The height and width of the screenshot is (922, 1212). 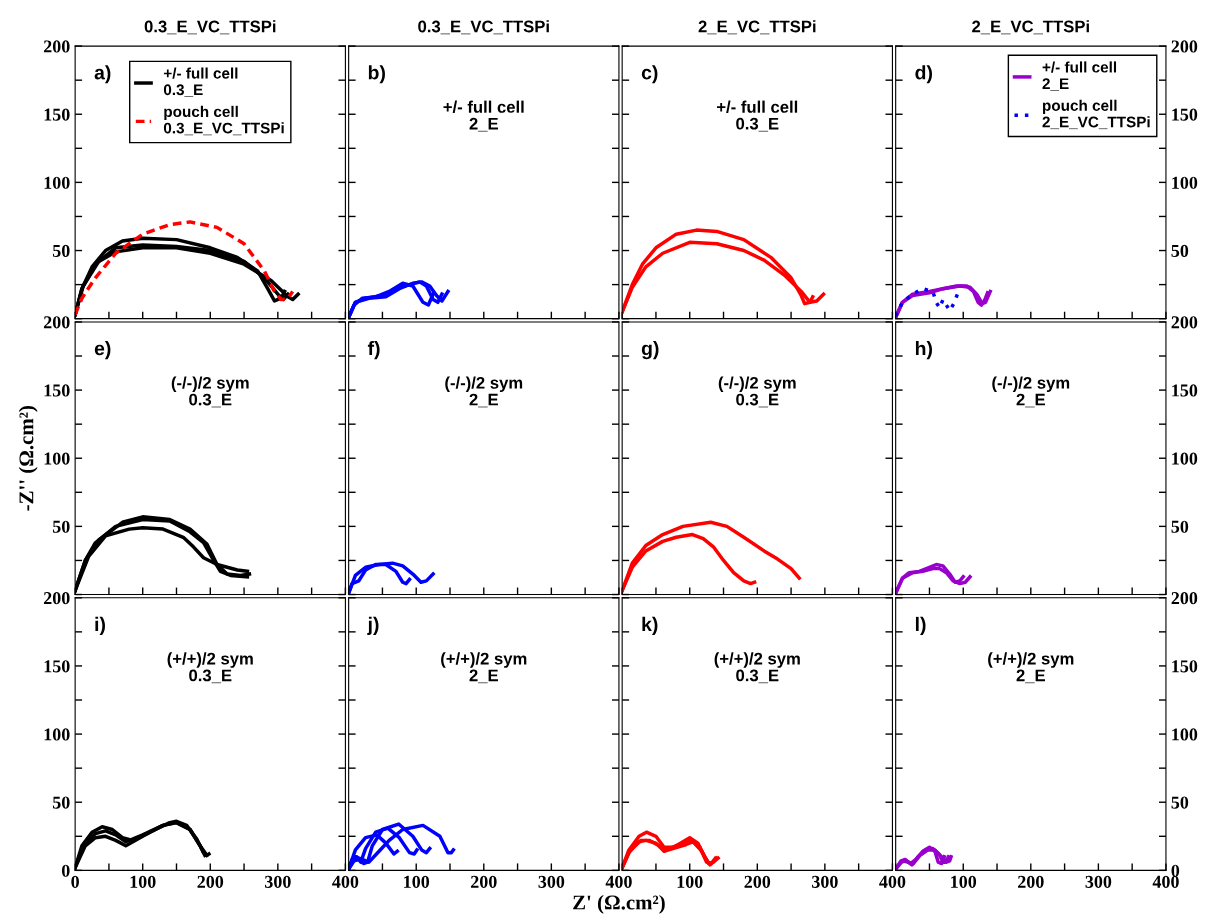 What do you see at coordinates (28, 458) in the screenshot?
I see `y-axis-title: -Z'' (Ω.cm²)` at bounding box center [28, 458].